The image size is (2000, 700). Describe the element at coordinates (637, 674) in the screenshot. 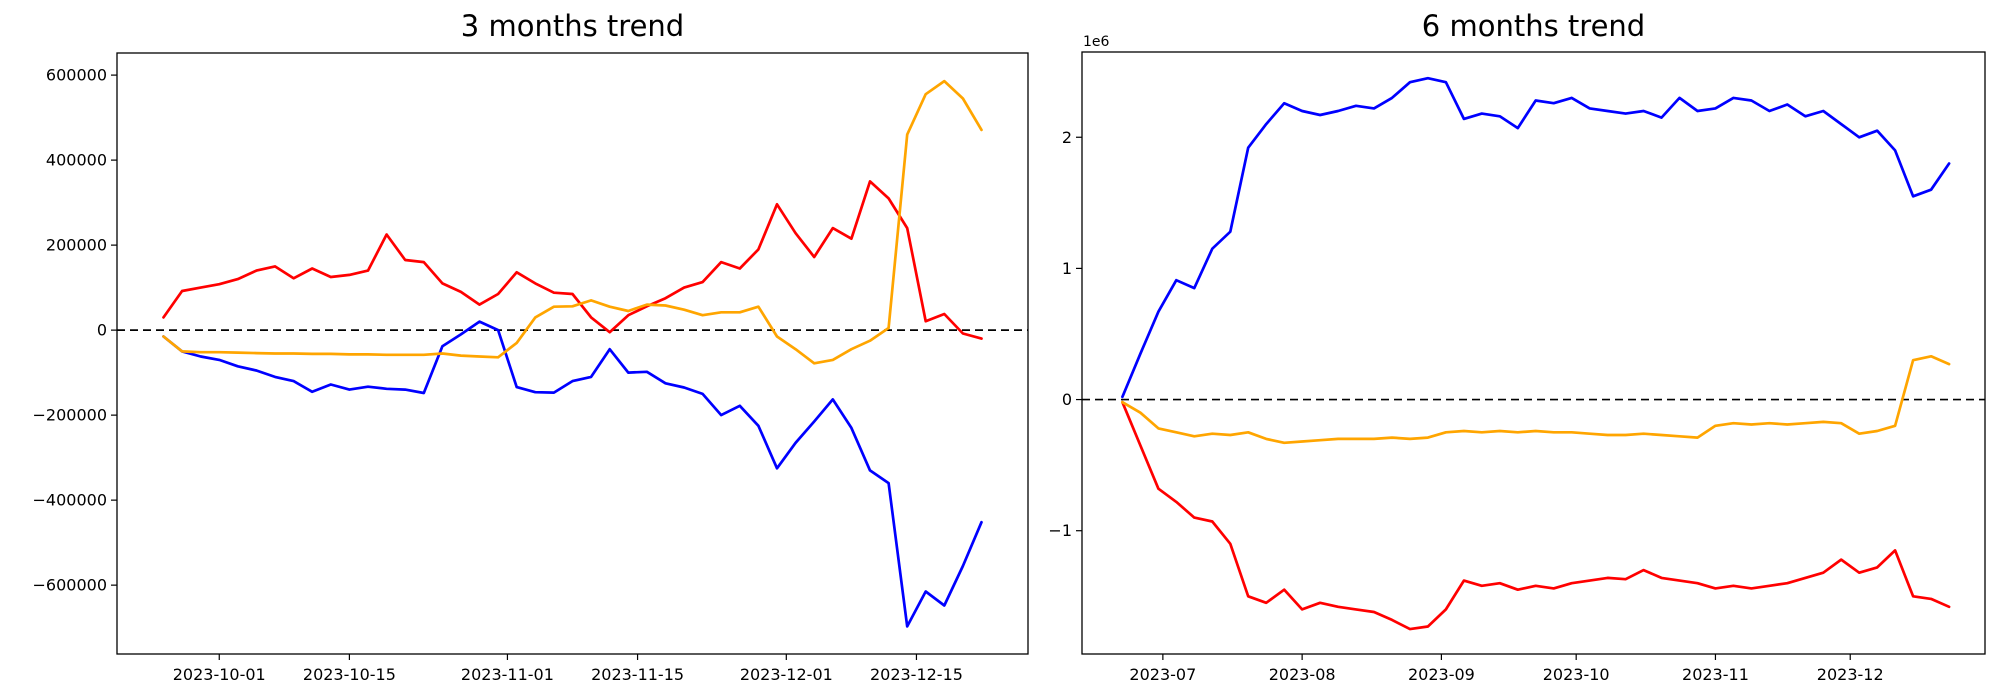

I see `x-tick-label: 2023-11-15` at that location.